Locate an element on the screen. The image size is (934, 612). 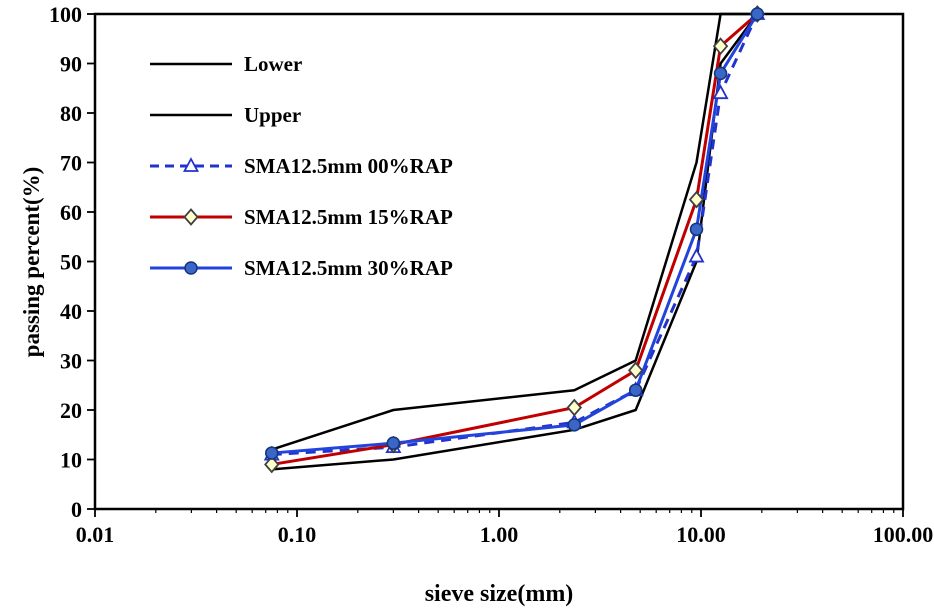
y-tick-label: 70 is located at coordinates (71, 163).